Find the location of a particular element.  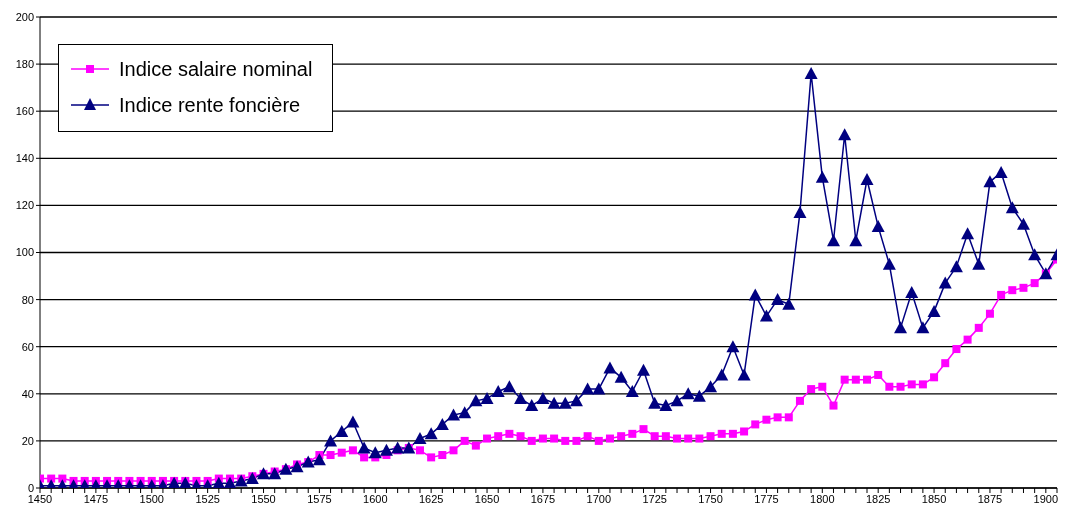

x-tick-label: 1850 is located at coordinates (934, 498).